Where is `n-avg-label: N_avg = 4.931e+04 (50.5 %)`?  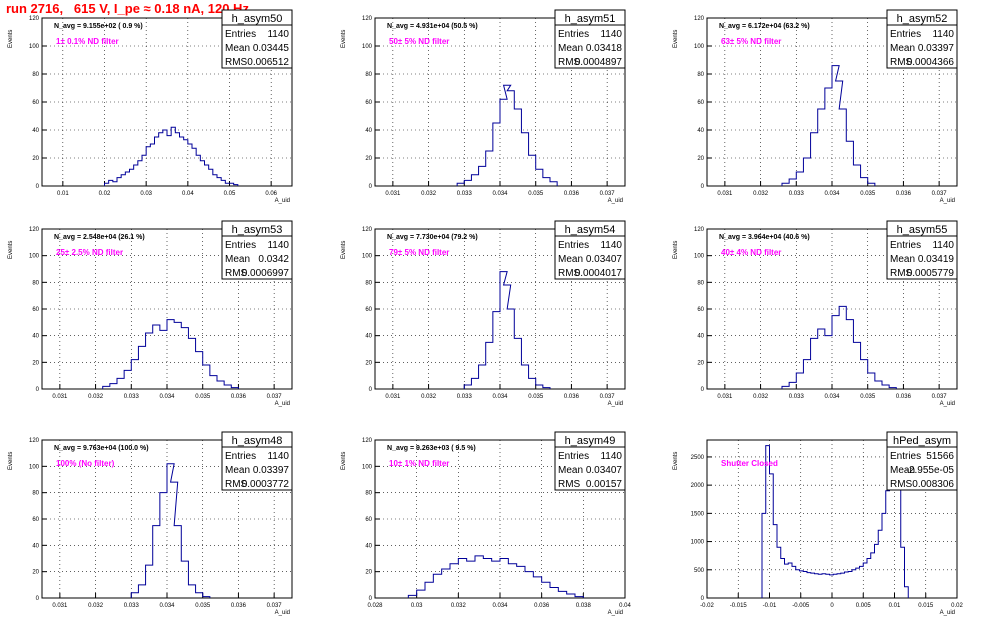 n-avg-label: N_avg = 4.931e+04 (50.5 %) is located at coordinates (432, 26).